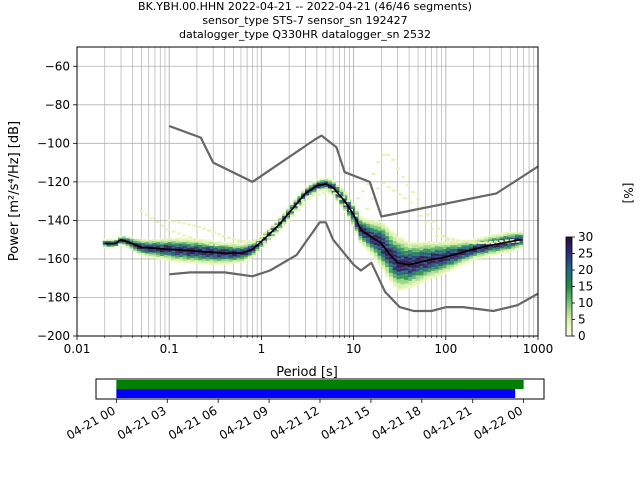  I want to click on y-tick-label: −100, so click(53, 143).